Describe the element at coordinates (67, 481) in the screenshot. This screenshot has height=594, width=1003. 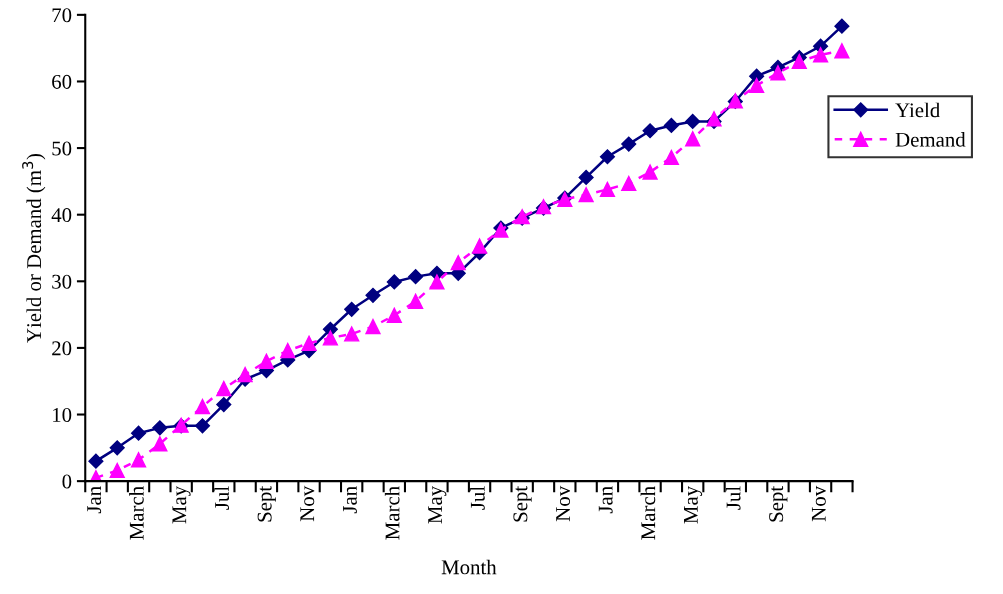
I see `y-tick-label: 0` at that location.